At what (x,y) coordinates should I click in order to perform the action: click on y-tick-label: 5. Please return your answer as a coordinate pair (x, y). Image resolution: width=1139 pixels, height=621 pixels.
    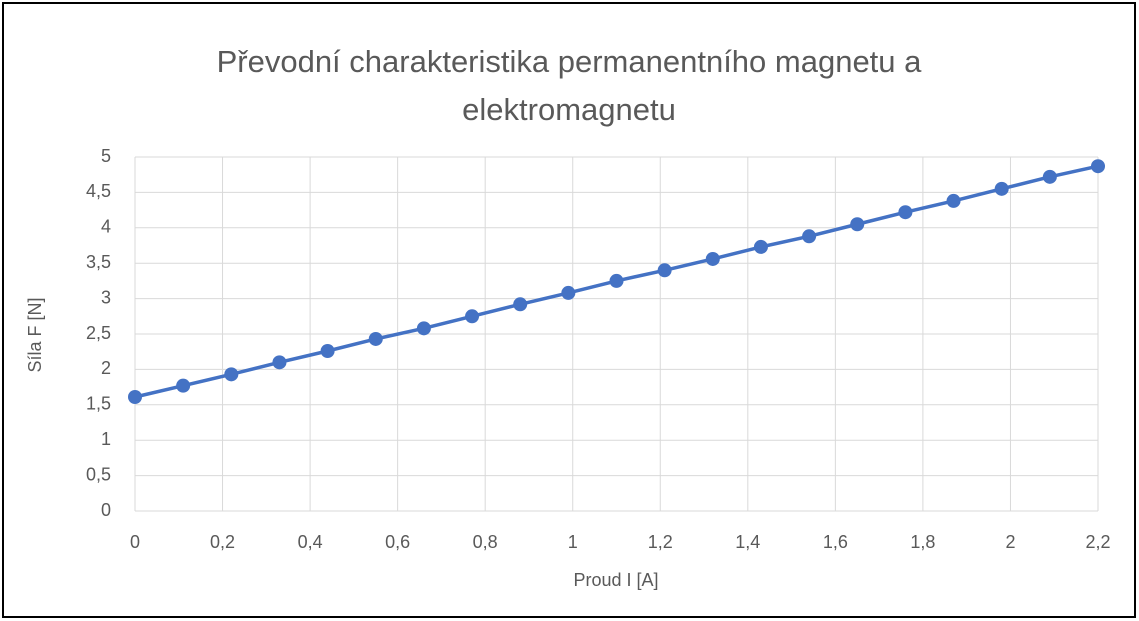
    Looking at the image, I should click on (106, 156).